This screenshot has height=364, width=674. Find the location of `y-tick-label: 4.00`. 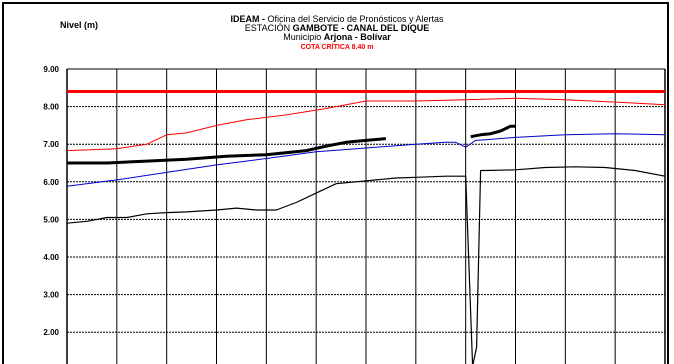

y-tick-label: 4.00 is located at coordinates (51, 257).